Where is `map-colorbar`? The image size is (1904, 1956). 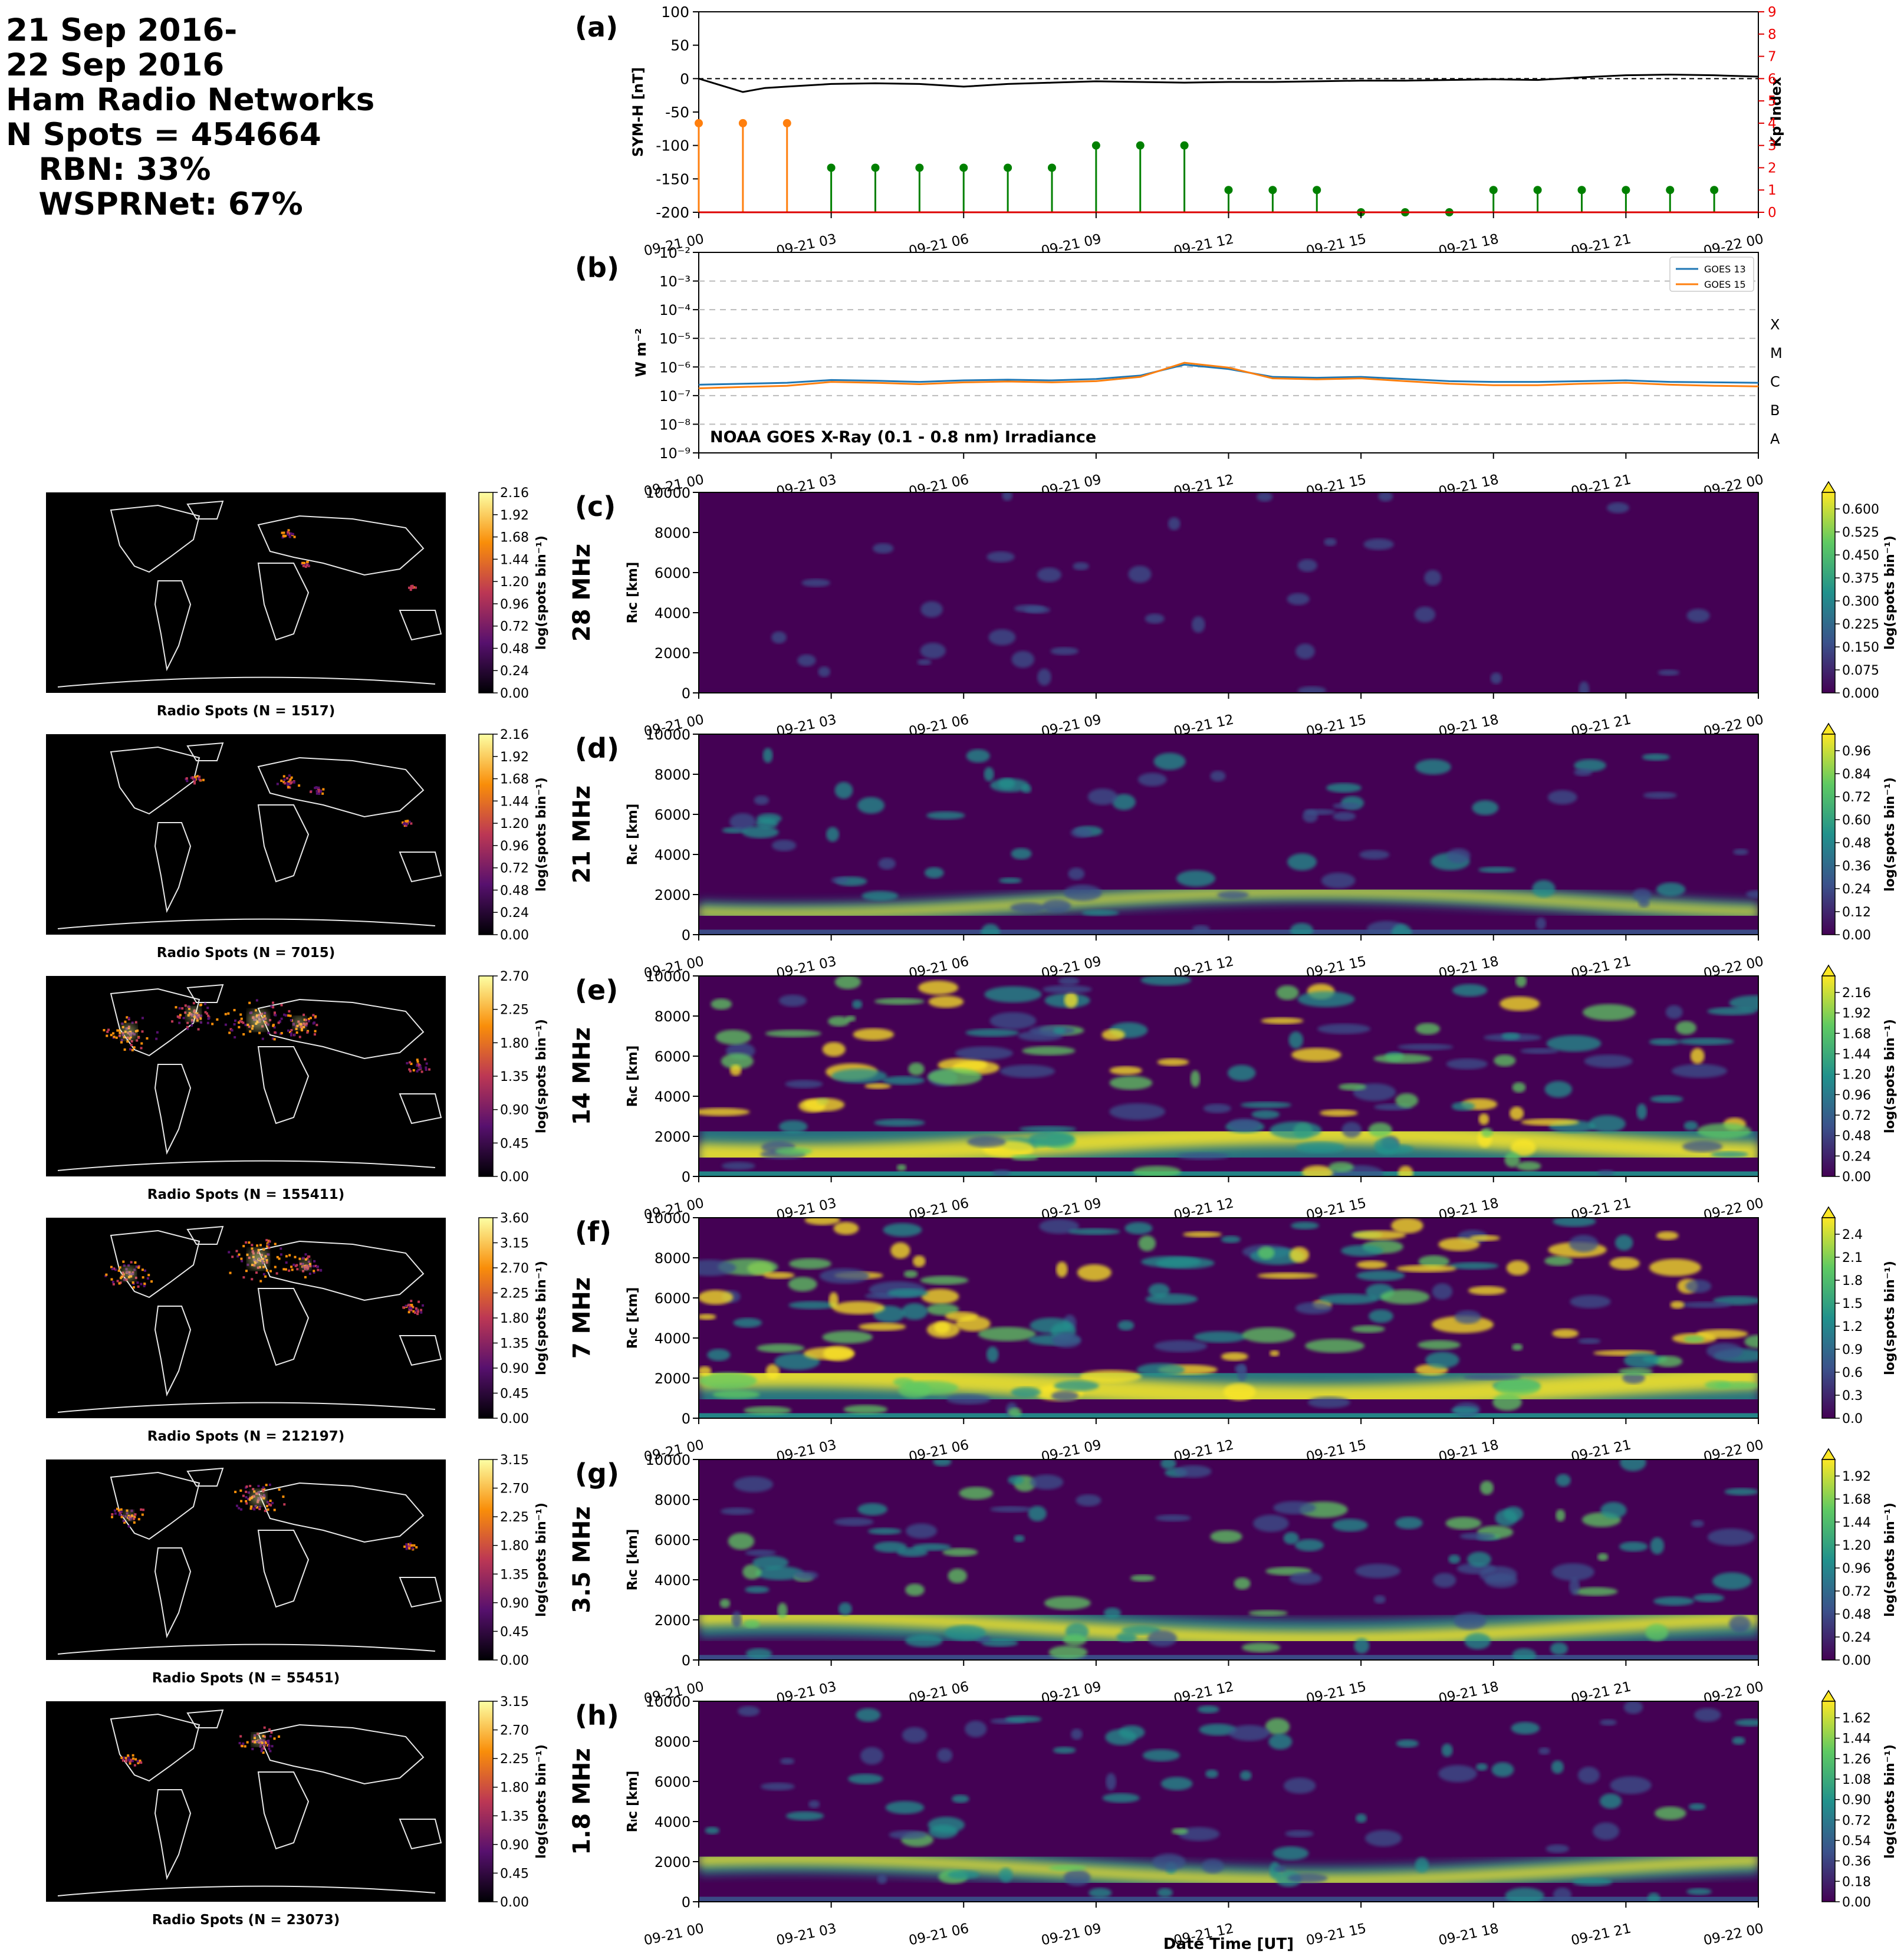
map-colorbar is located at coordinates (486, 1076).